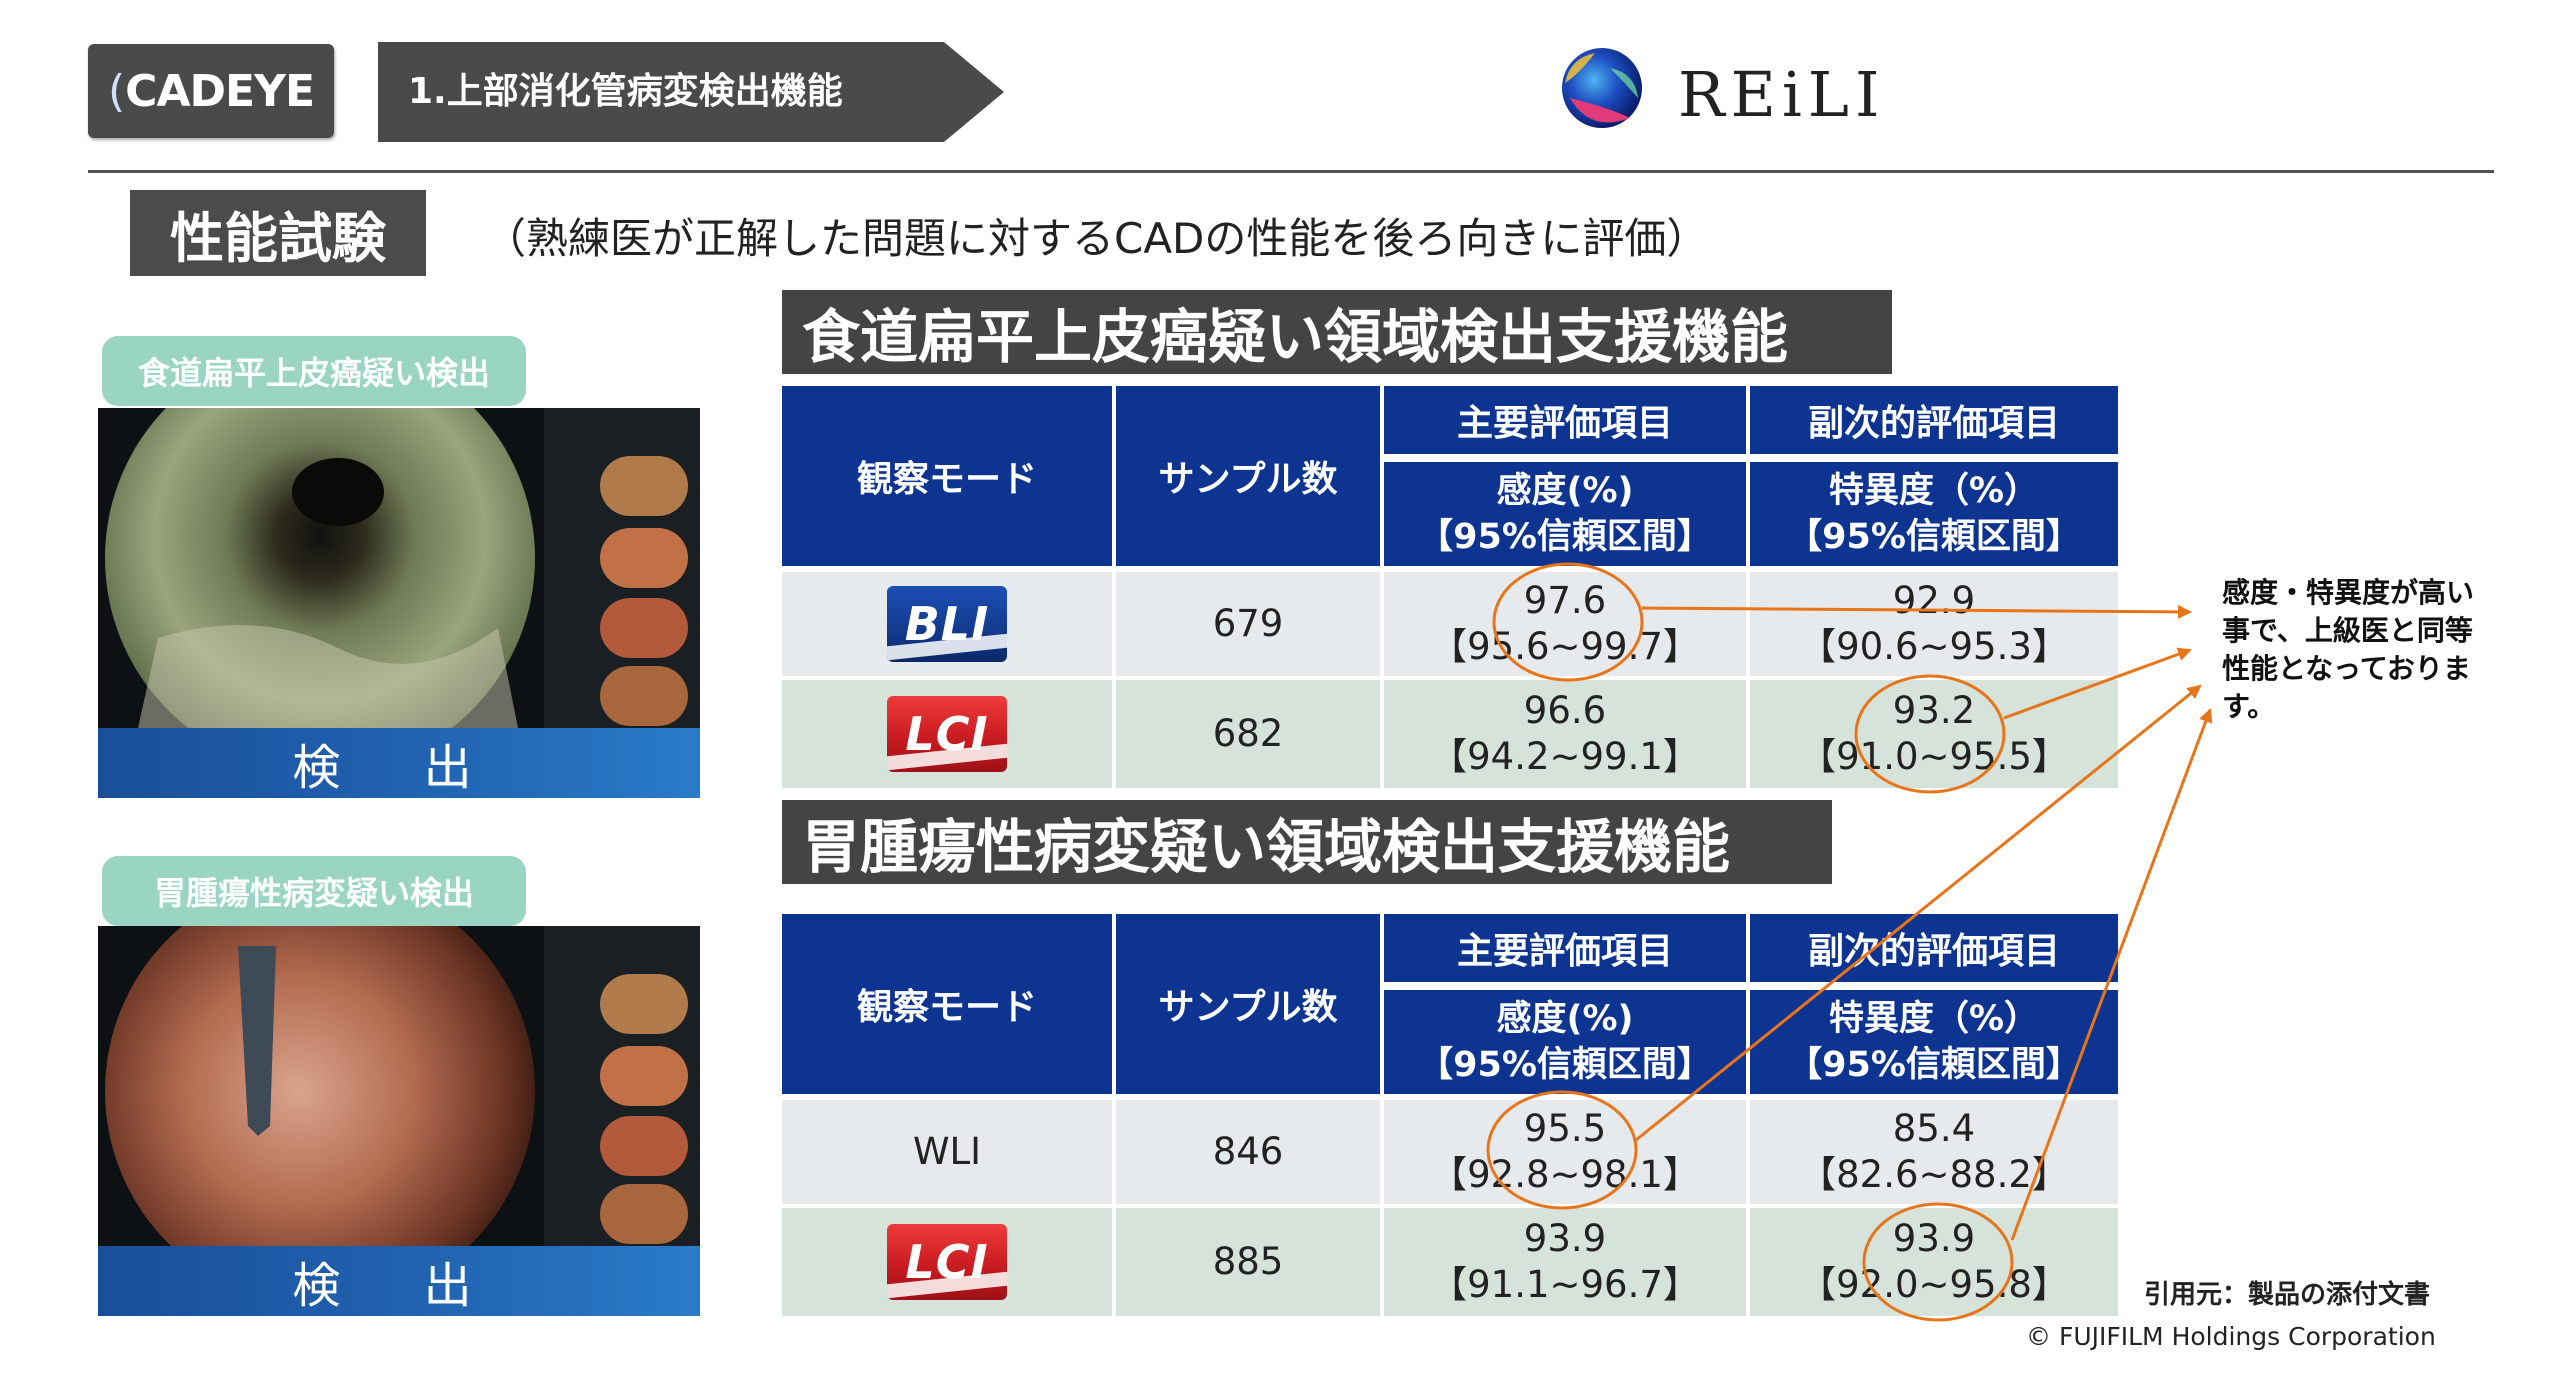 This screenshot has width=2560, height=1398. What do you see at coordinates (399, 603) in the screenshot?
I see `esophageal-endoscope-image: 検 出` at bounding box center [399, 603].